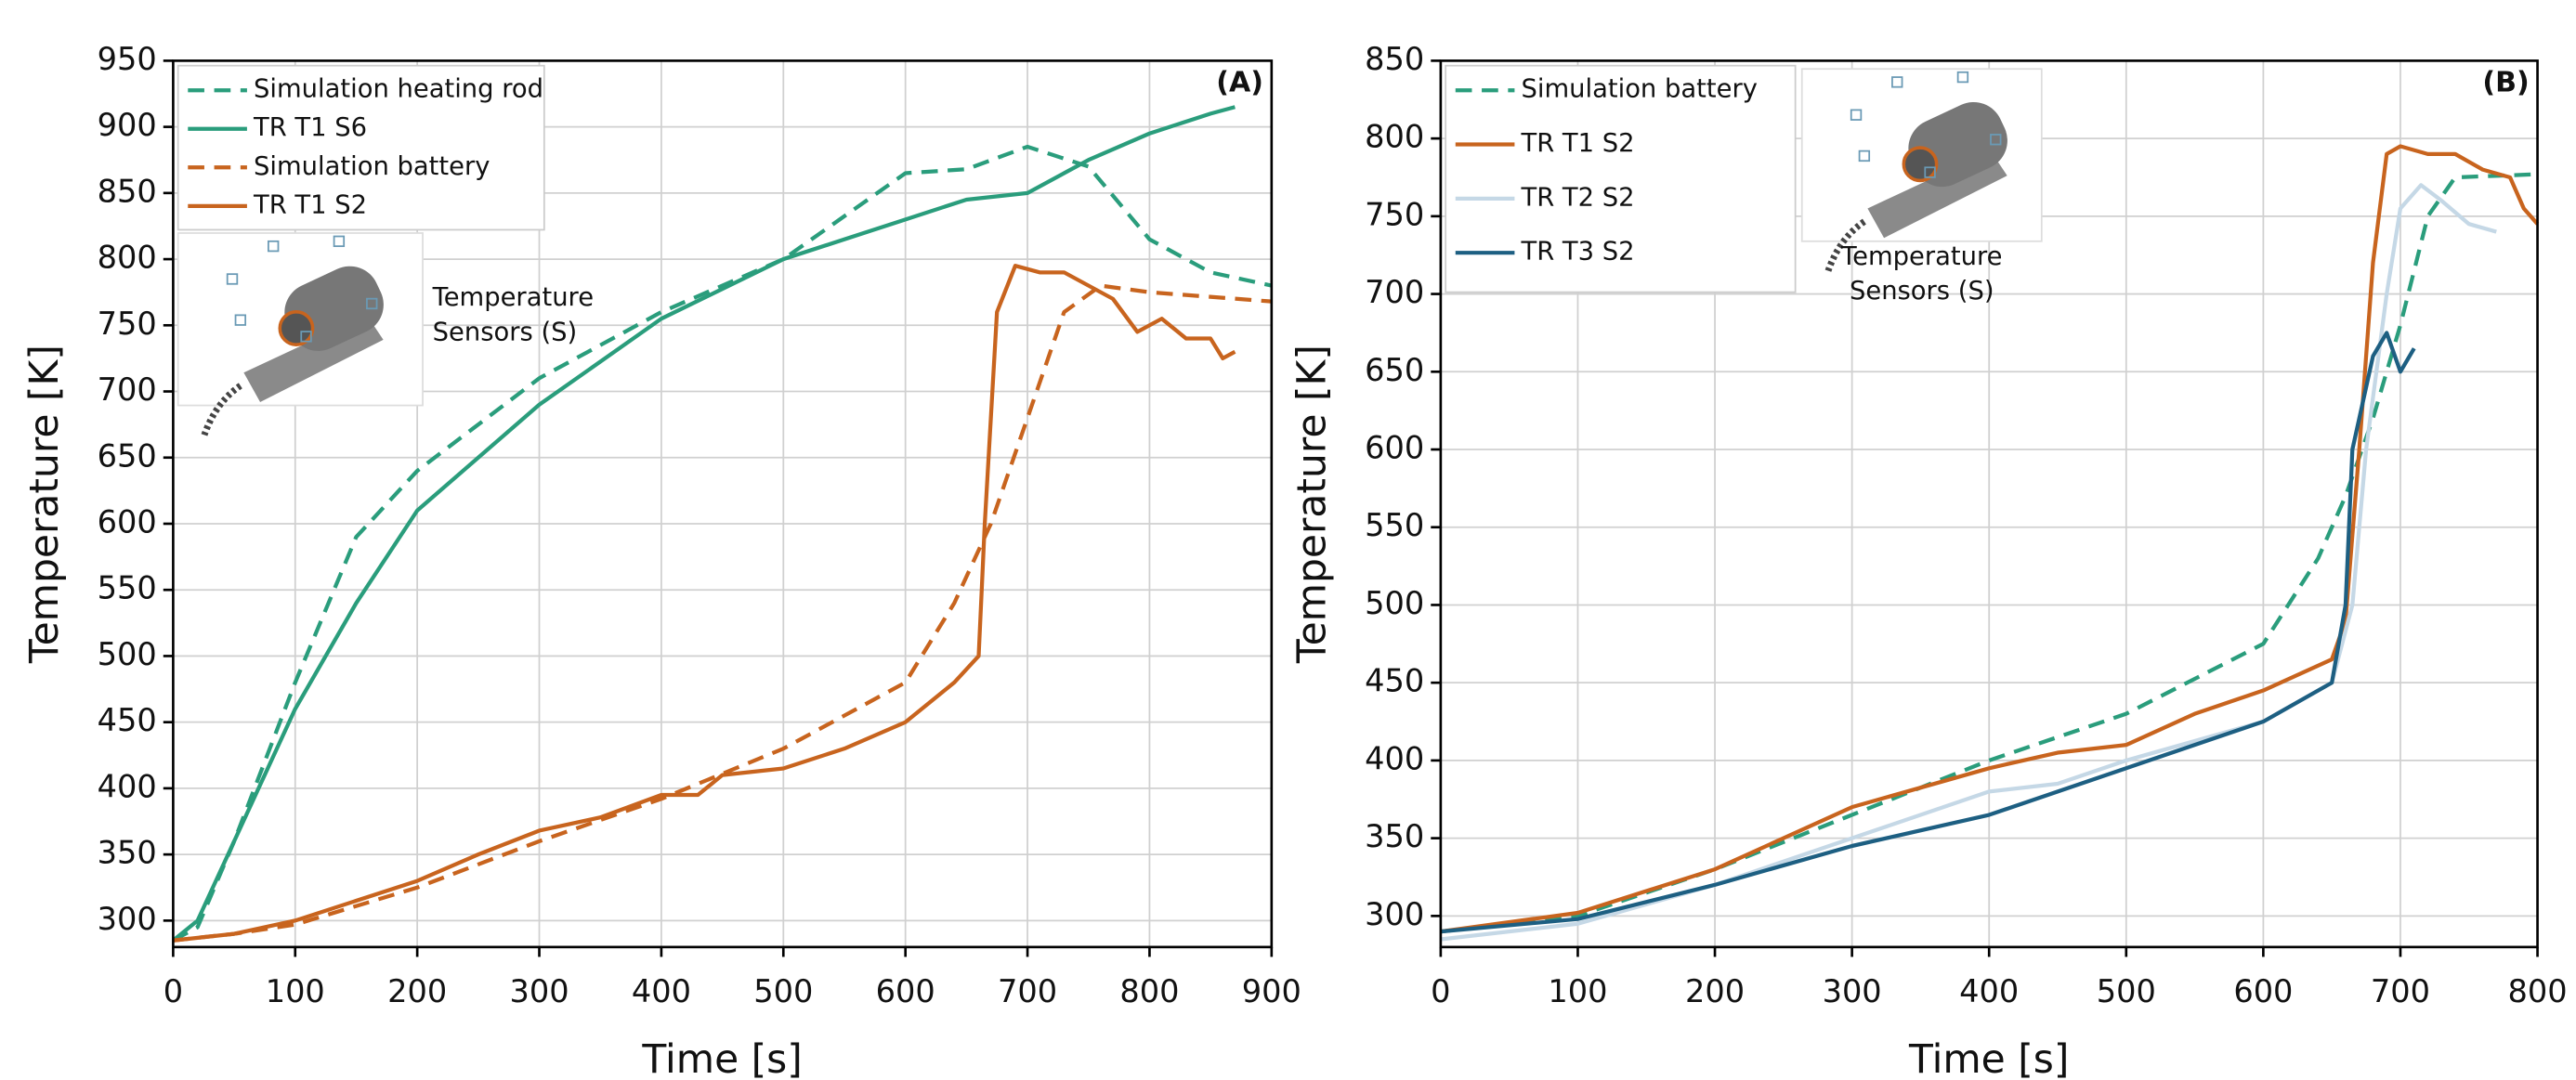 This screenshot has height=1080, width=2576. What do you see at coordinates (127, 59) in the screenshot?
I see `y-tick-label: 950` at bounding box center [127, 59].